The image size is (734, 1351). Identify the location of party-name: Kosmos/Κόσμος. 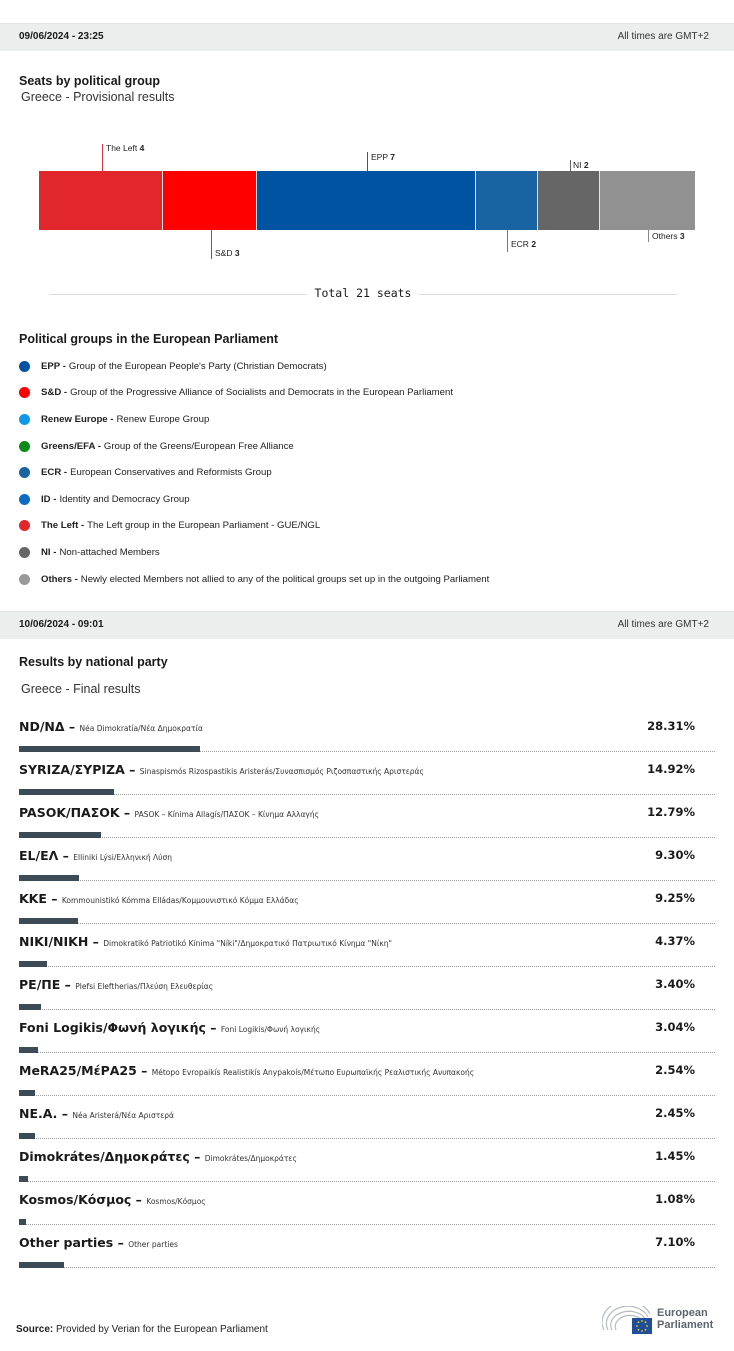
(75, 1199).